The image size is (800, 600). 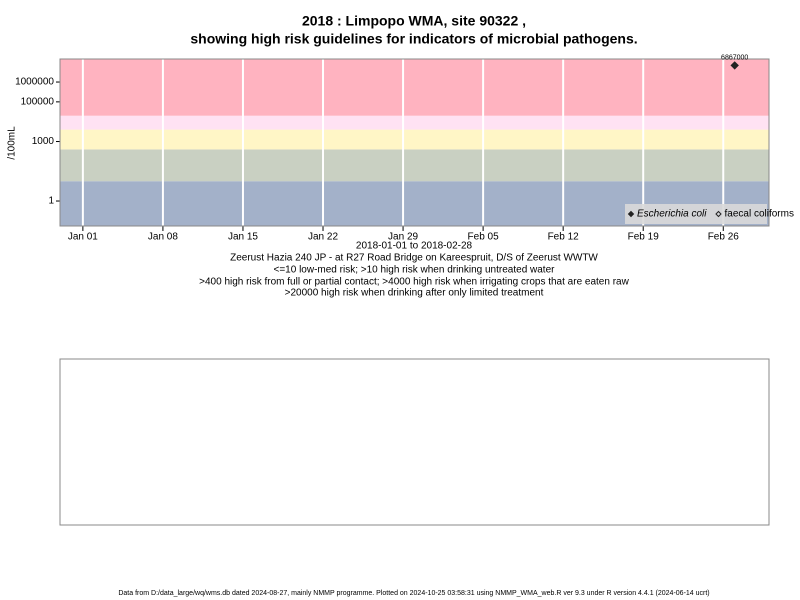 What do you see at coordinates (758, 214) in the screenshot?
I see `legend-label: faecal coliforms` at bounding box center [758, 214].